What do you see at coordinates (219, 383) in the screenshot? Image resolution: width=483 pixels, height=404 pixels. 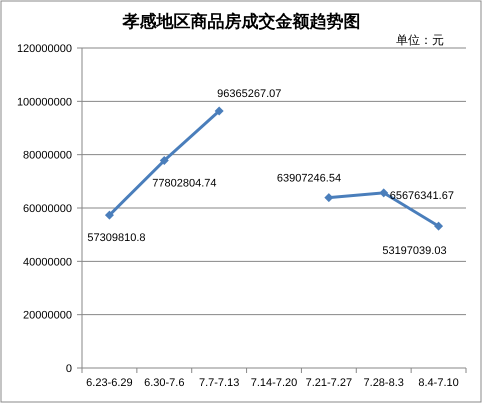 I see `x-tick-label: 7.7-7.13` at bounding box center [219, 383].